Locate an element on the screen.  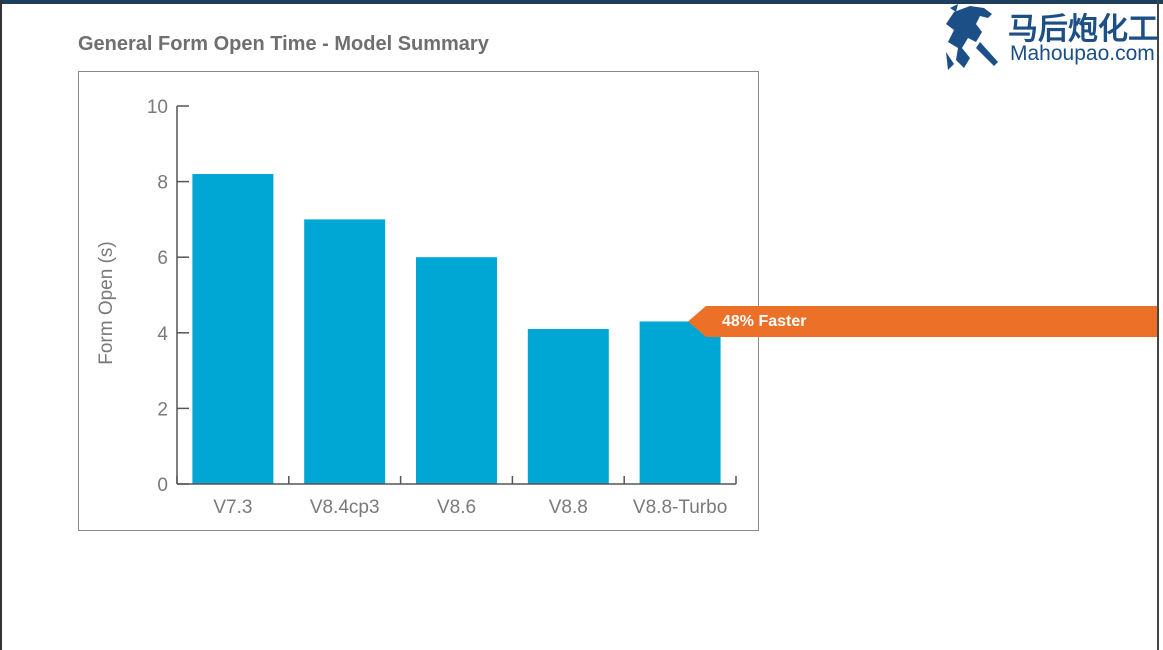
y-tick-label-4: 4 is located at coordinates (162, 334).